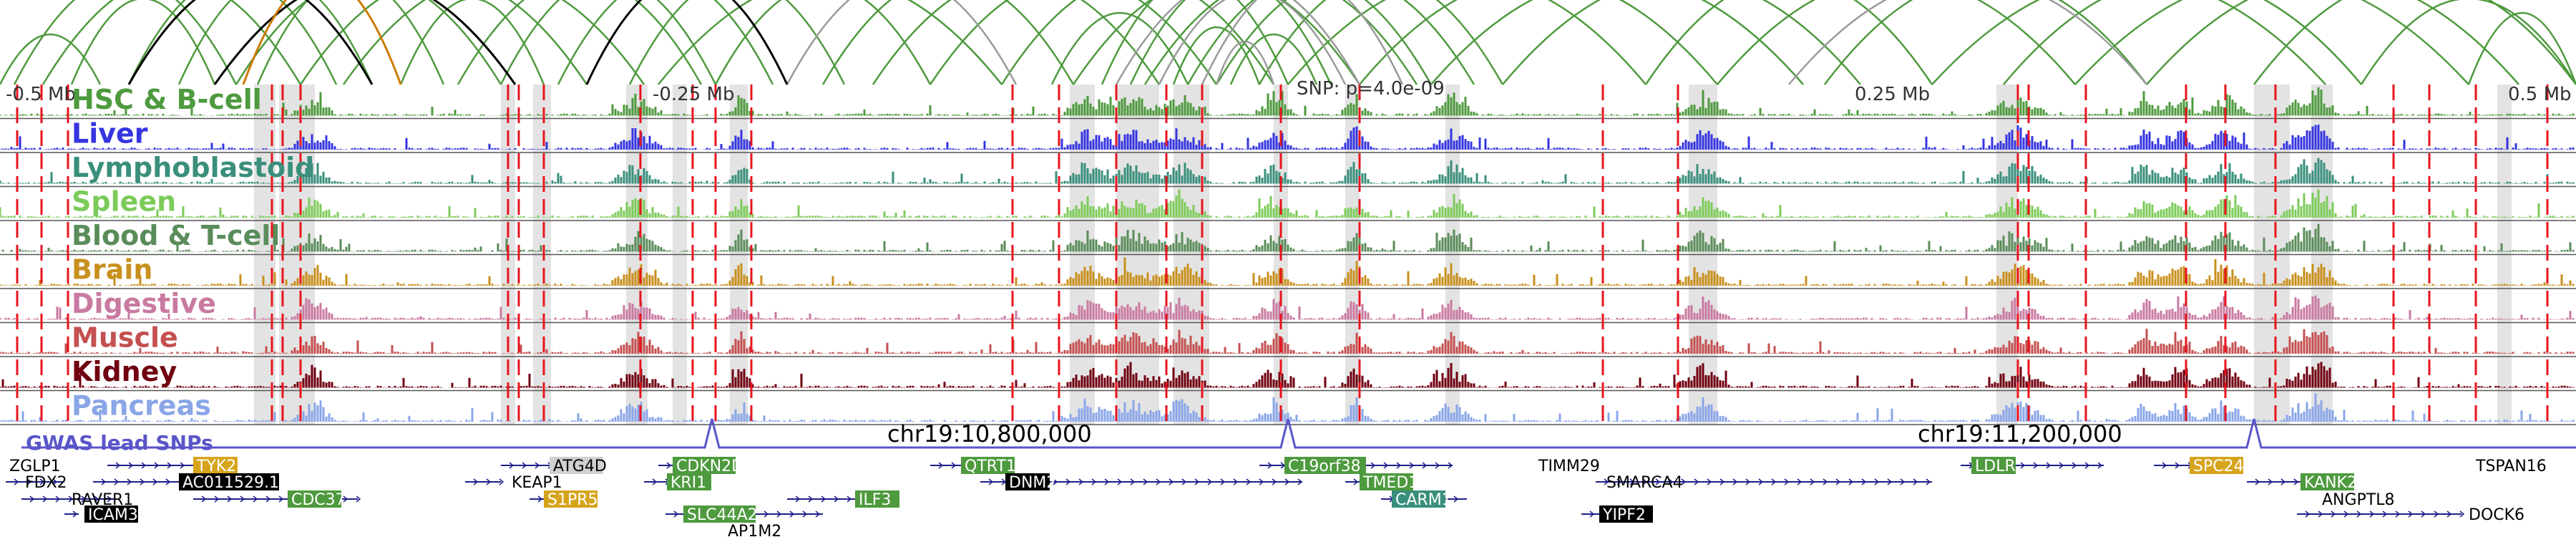  I want to click on gene-zglp1: ZGLP1, so click(35, 466).